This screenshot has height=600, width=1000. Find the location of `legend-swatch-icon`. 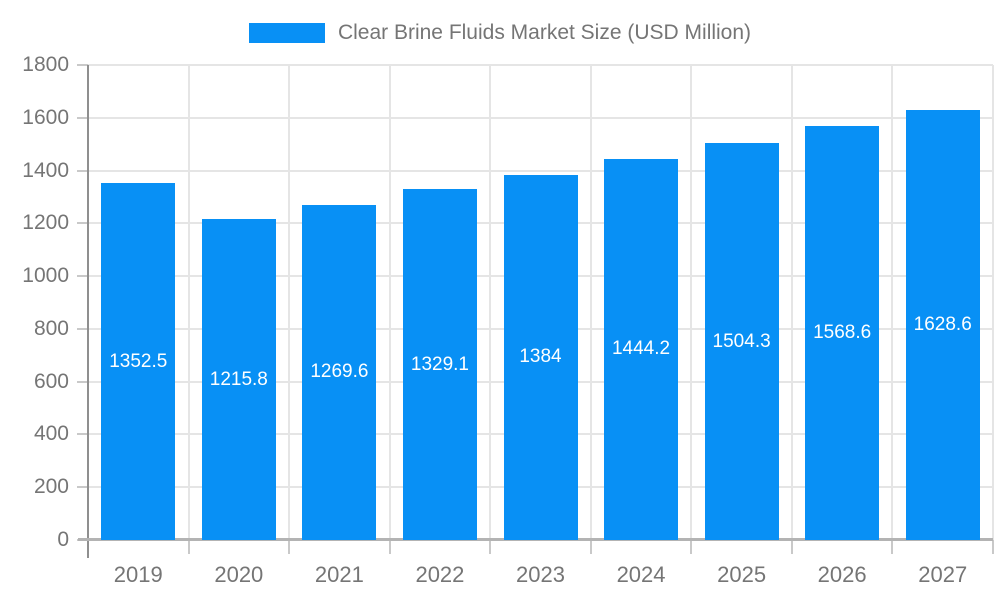

legend-swatch-icon is located at coordinates (286, 33).